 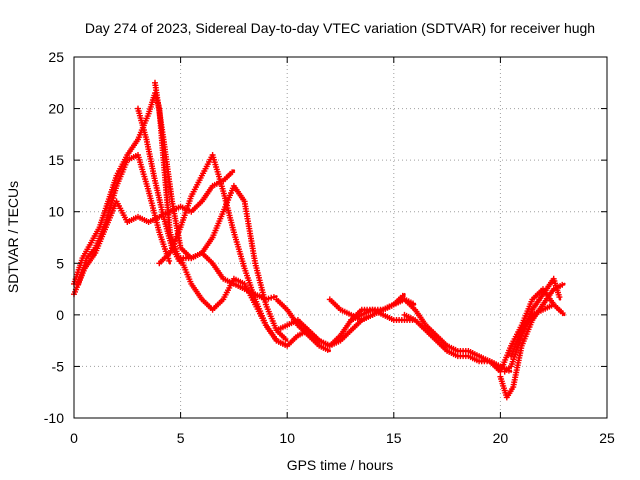 What do you see at coordinates (58, 366) in the screenshot?
I see `y-tick-label: -5` at bounding box center [58, 366].